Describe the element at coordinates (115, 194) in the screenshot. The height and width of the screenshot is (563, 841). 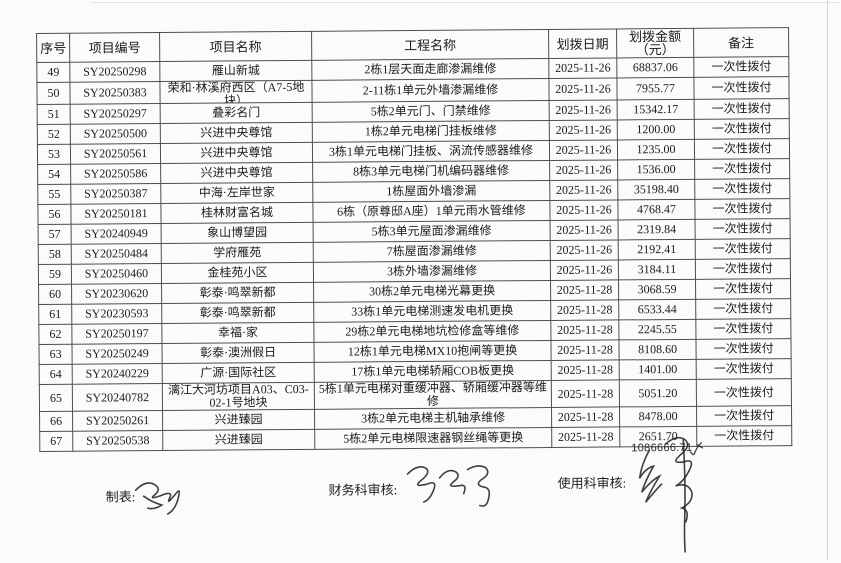
I see `cell-project-code: SY20250387` at that location.